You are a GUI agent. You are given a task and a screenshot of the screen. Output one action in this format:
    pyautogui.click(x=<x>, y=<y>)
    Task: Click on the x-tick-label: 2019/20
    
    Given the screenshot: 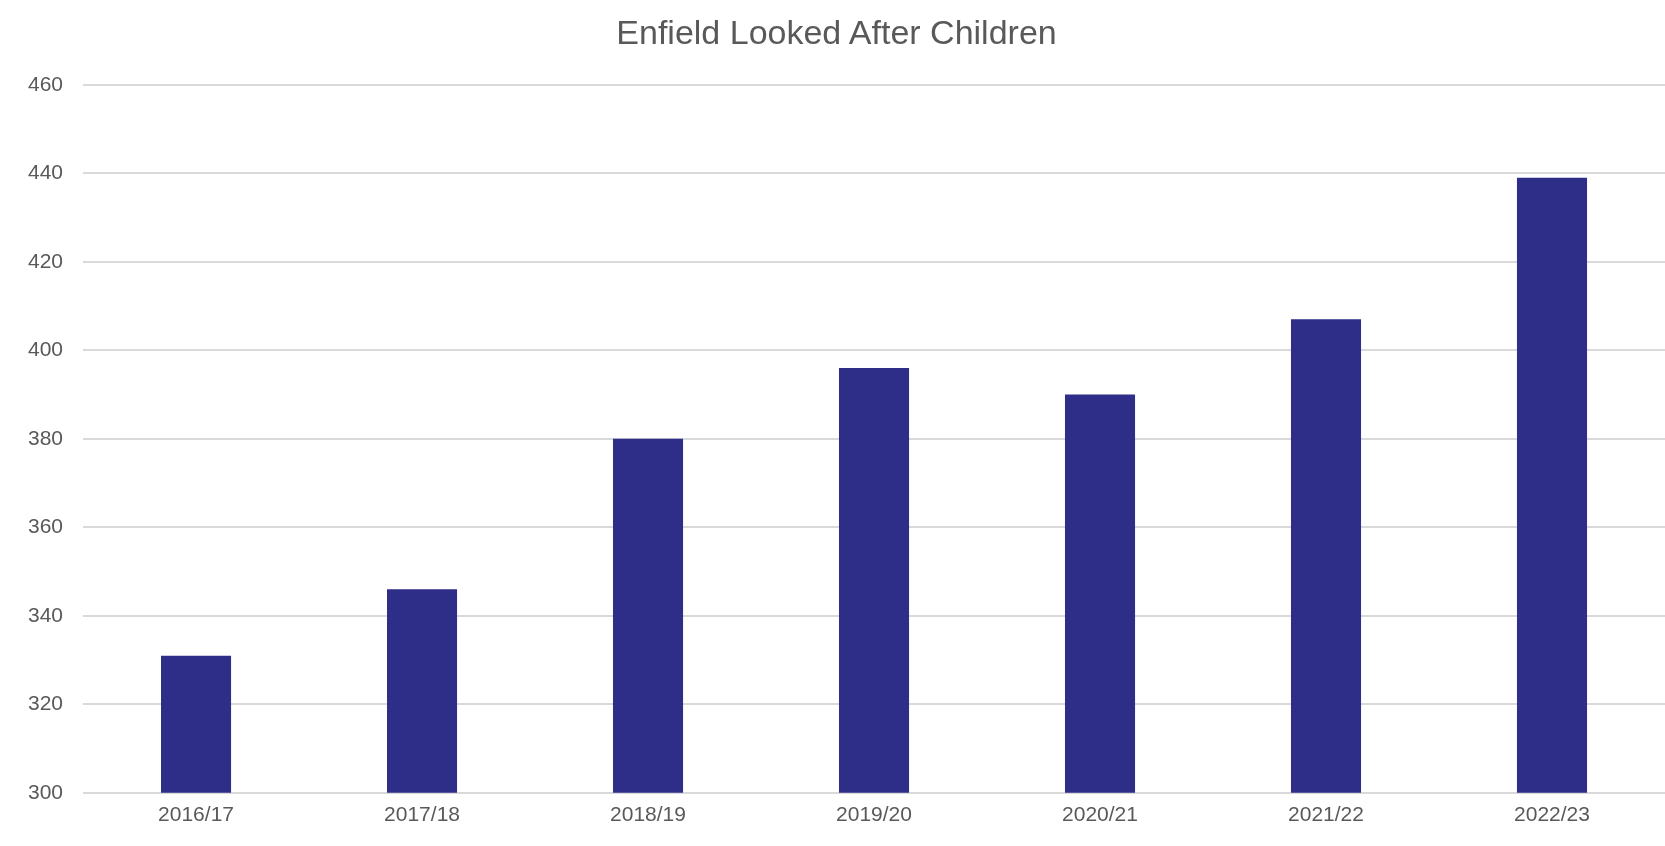 What is the action you would take?
    pyautogui.click(x=874, y=814)
    